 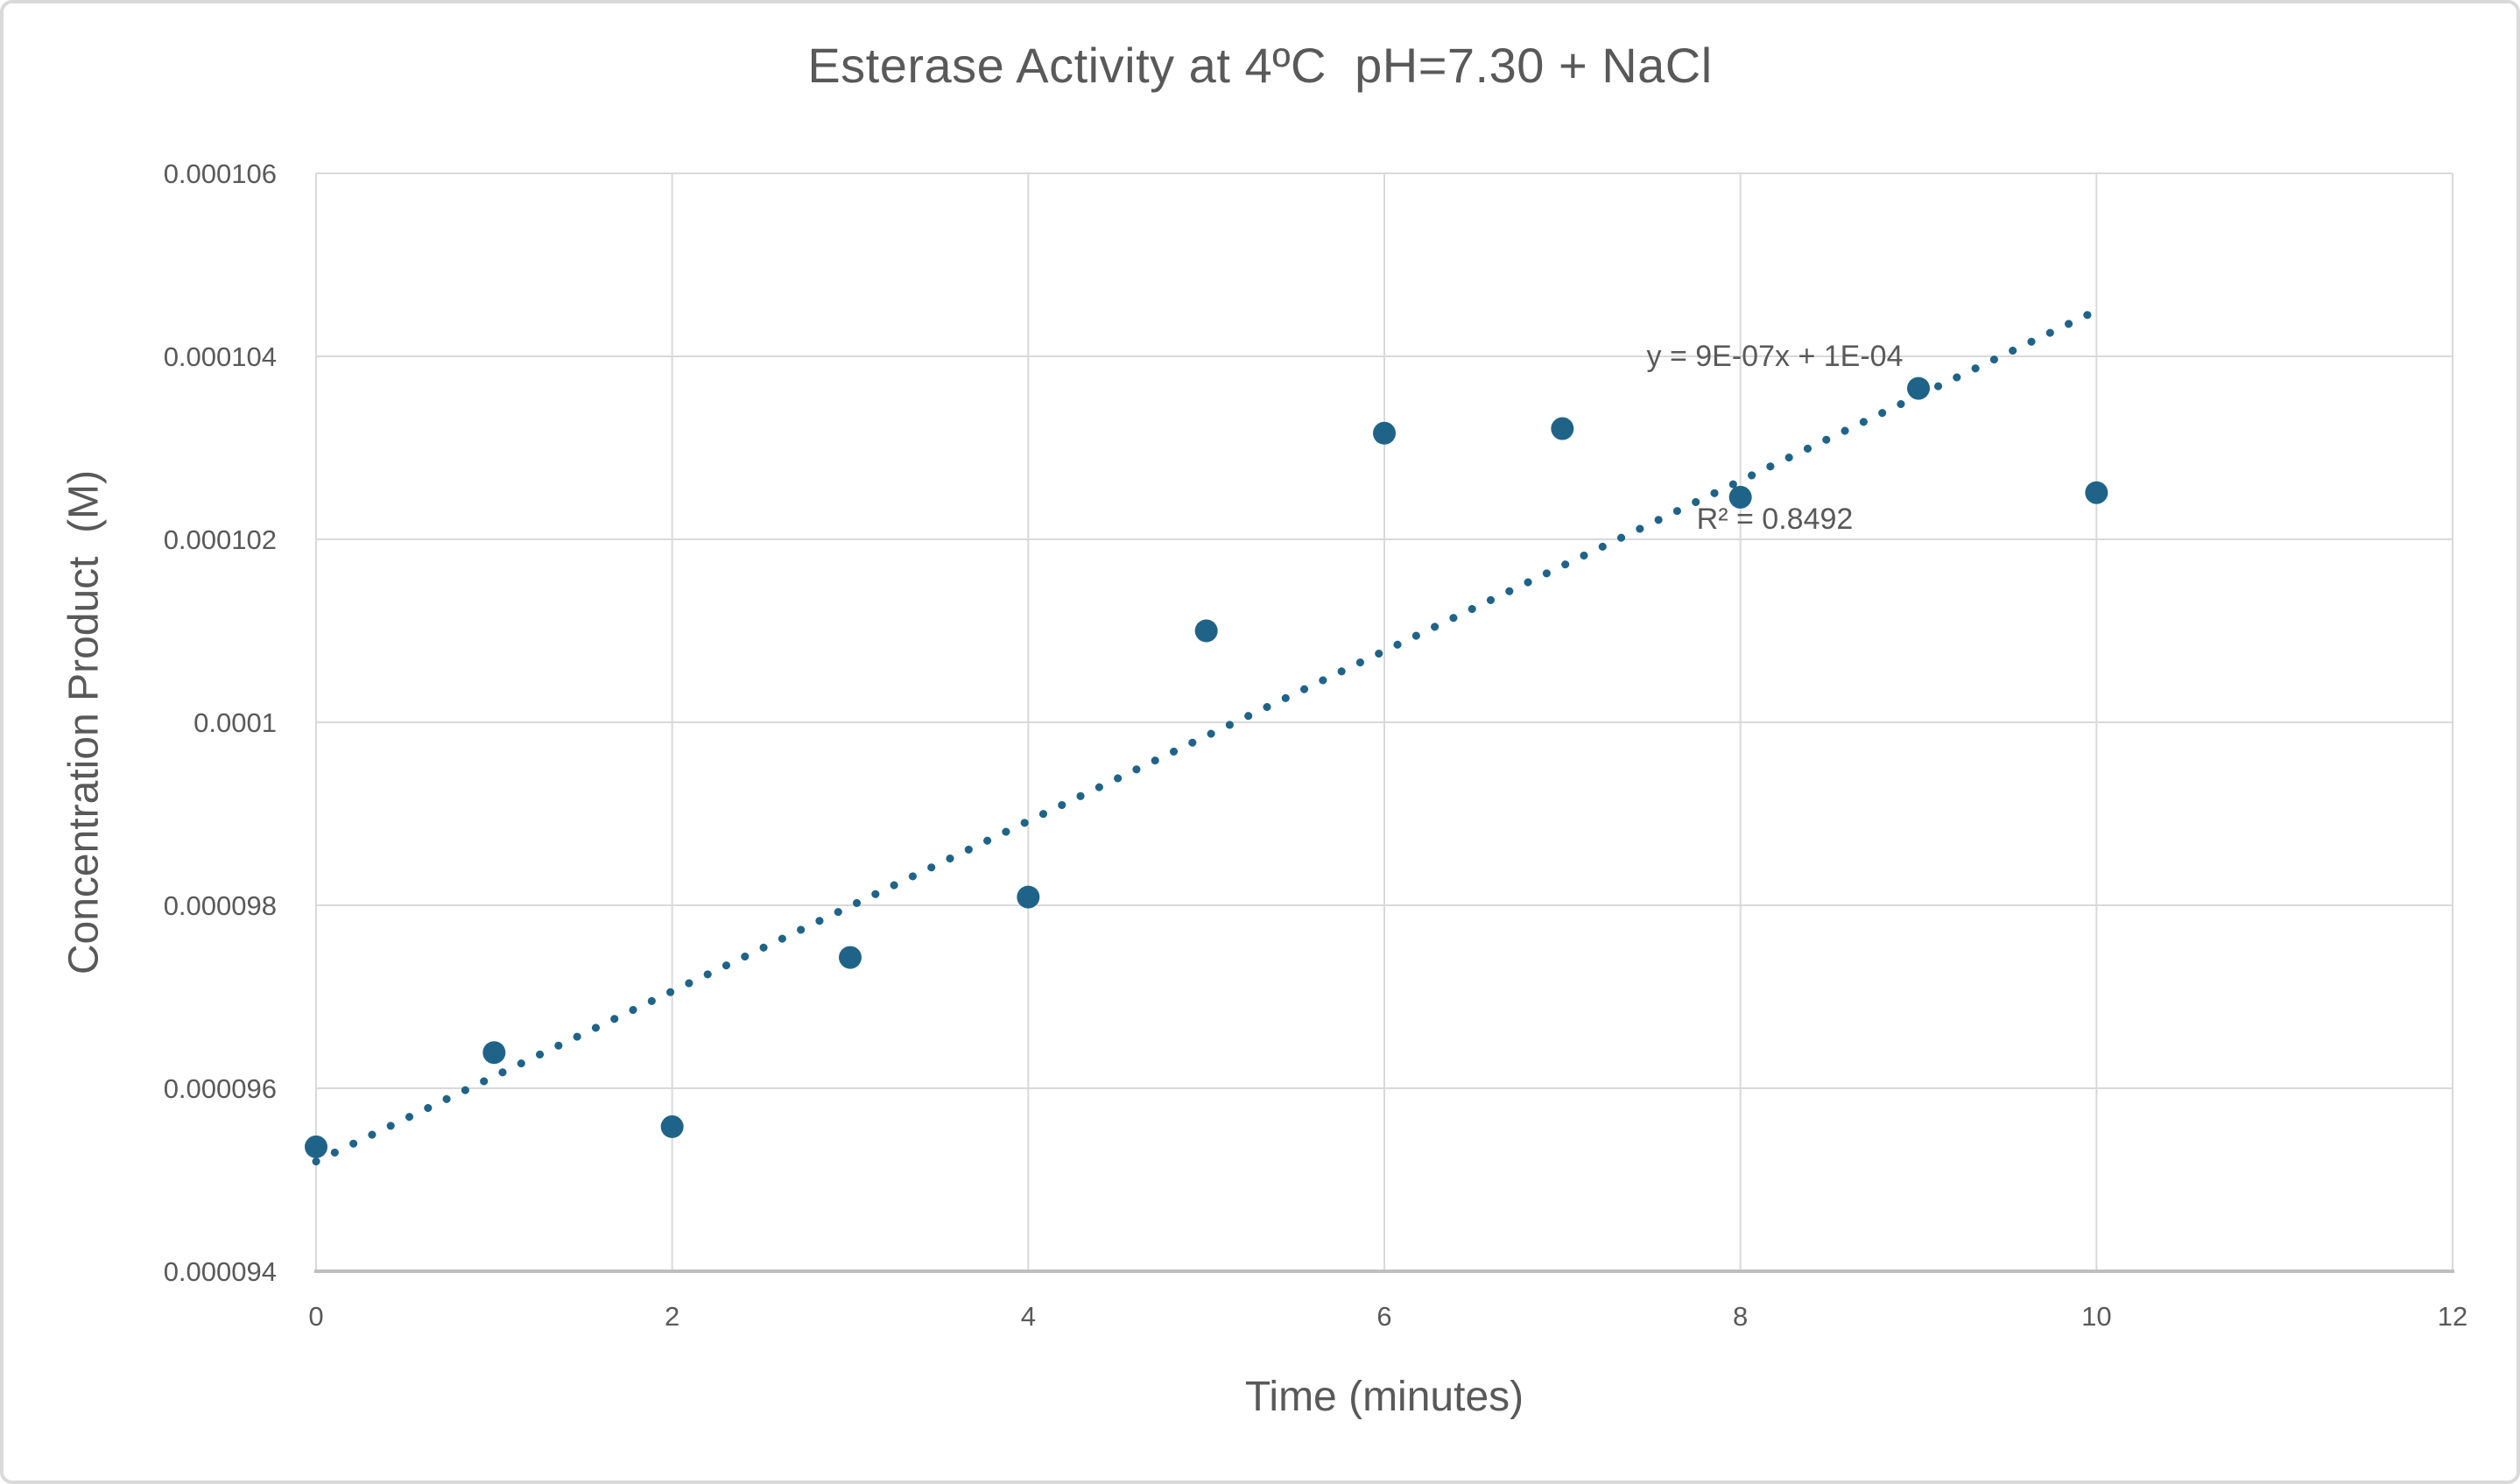 What do you see at coordinates (672, 1316) in the screenshot?
I see `x-tick-label: 2` at bounding box center [672, 1316].